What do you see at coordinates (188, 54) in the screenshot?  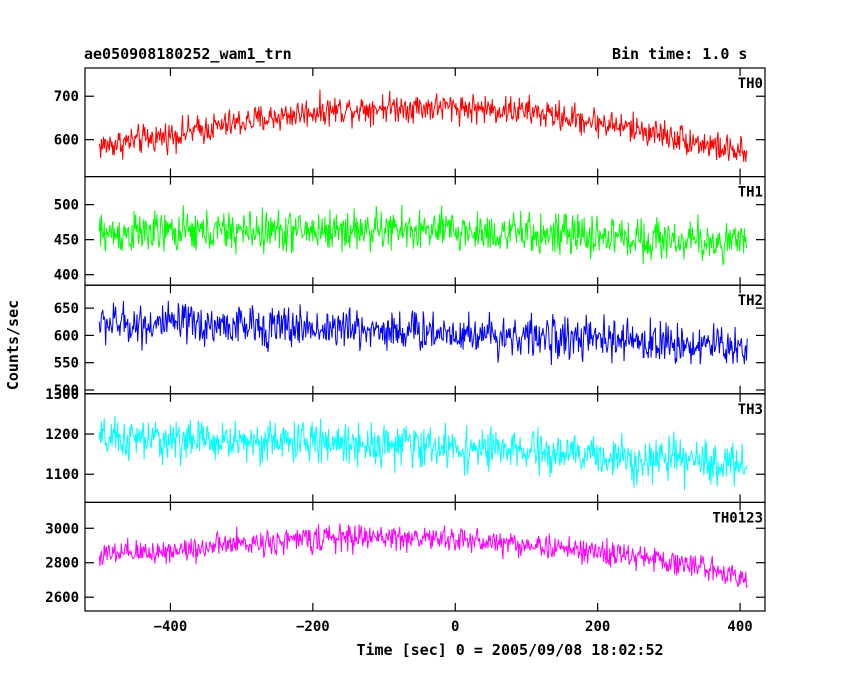 I see `light-curve-file-label: ae050908180252_wam1_trn` at bounding box center [188, 54].